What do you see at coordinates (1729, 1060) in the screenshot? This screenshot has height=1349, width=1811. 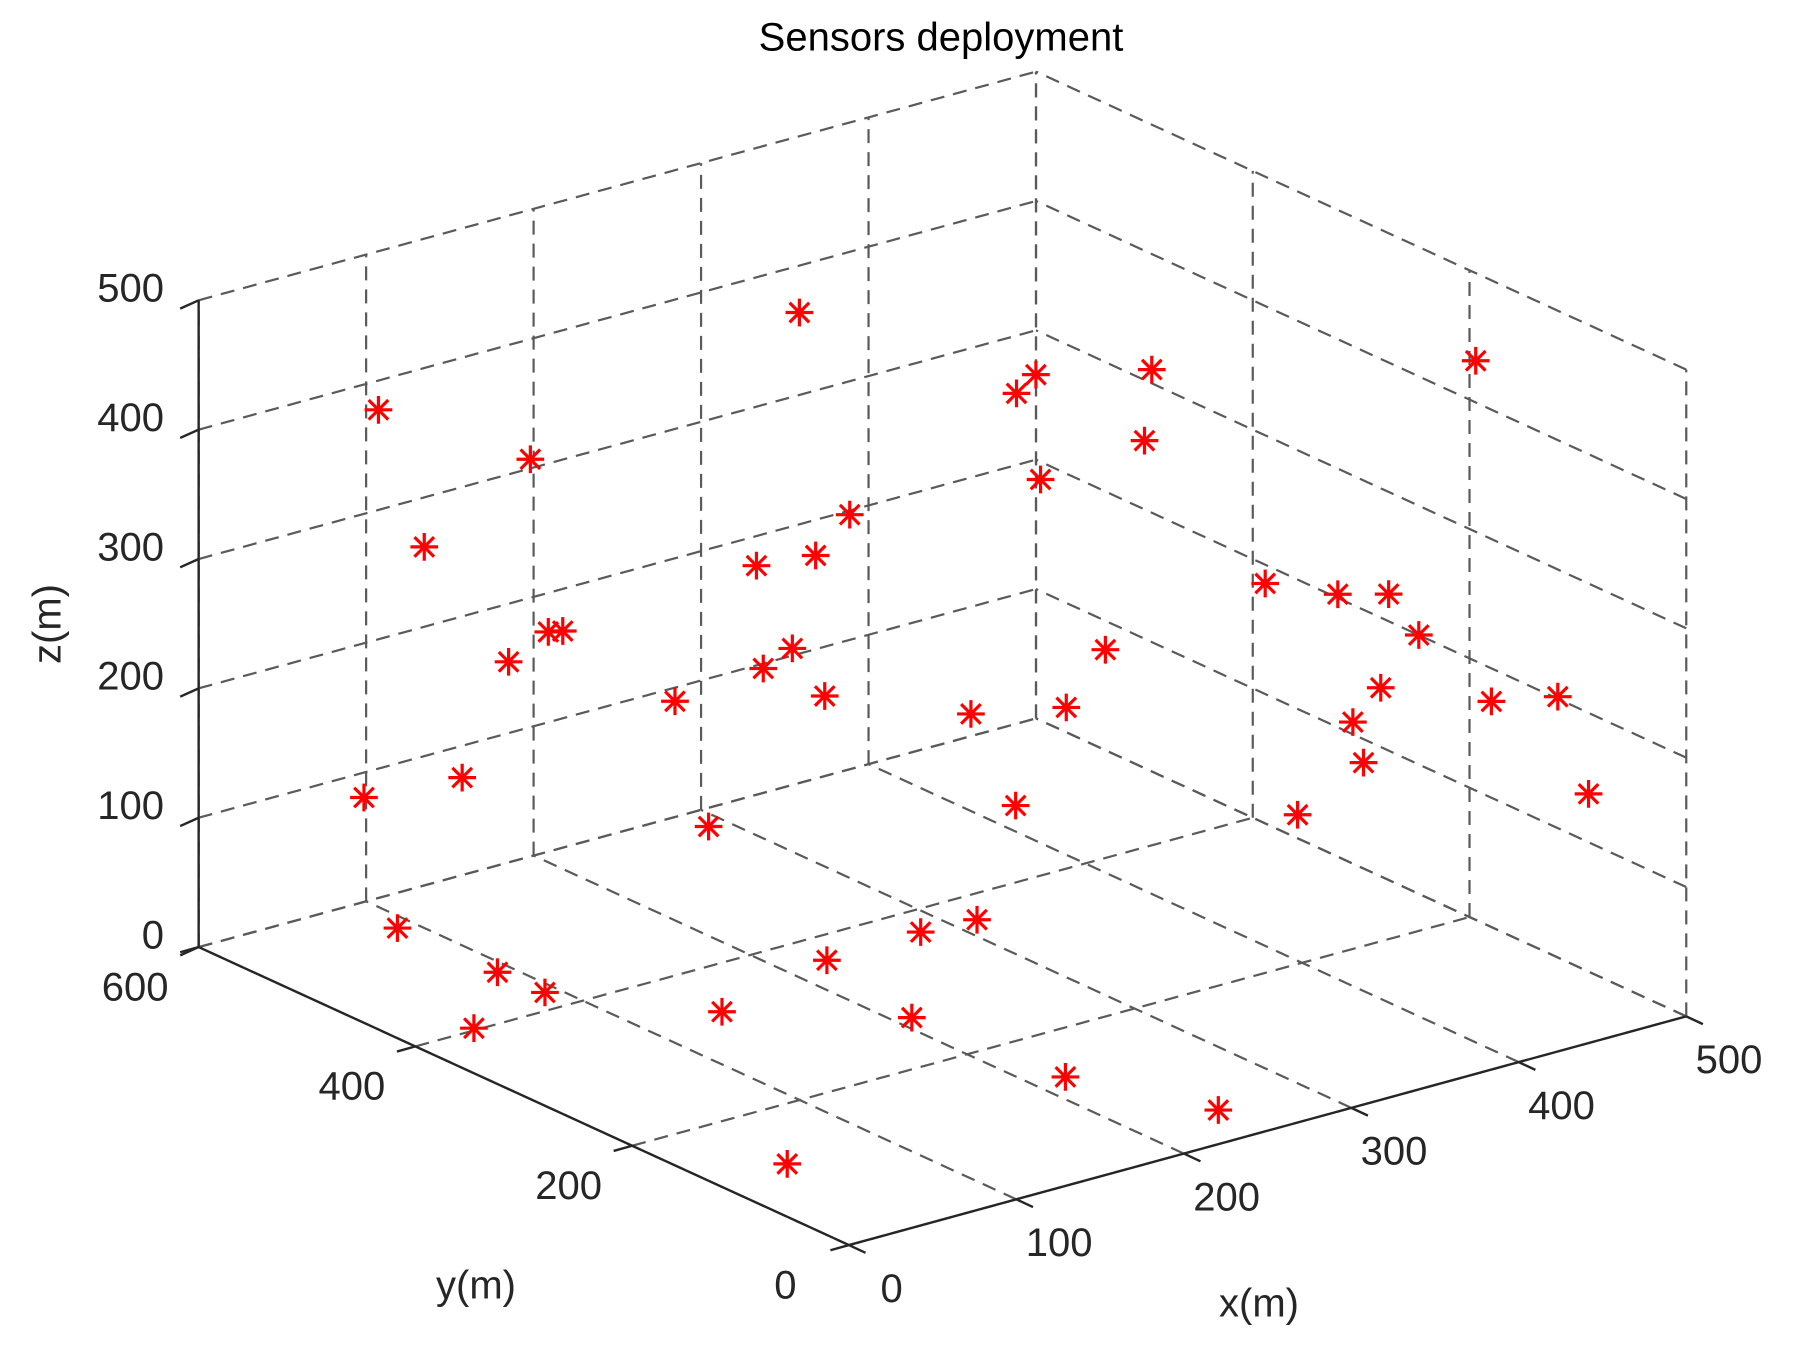 I see `x-tick-label: 500` at bounding box center [1729, 1060].